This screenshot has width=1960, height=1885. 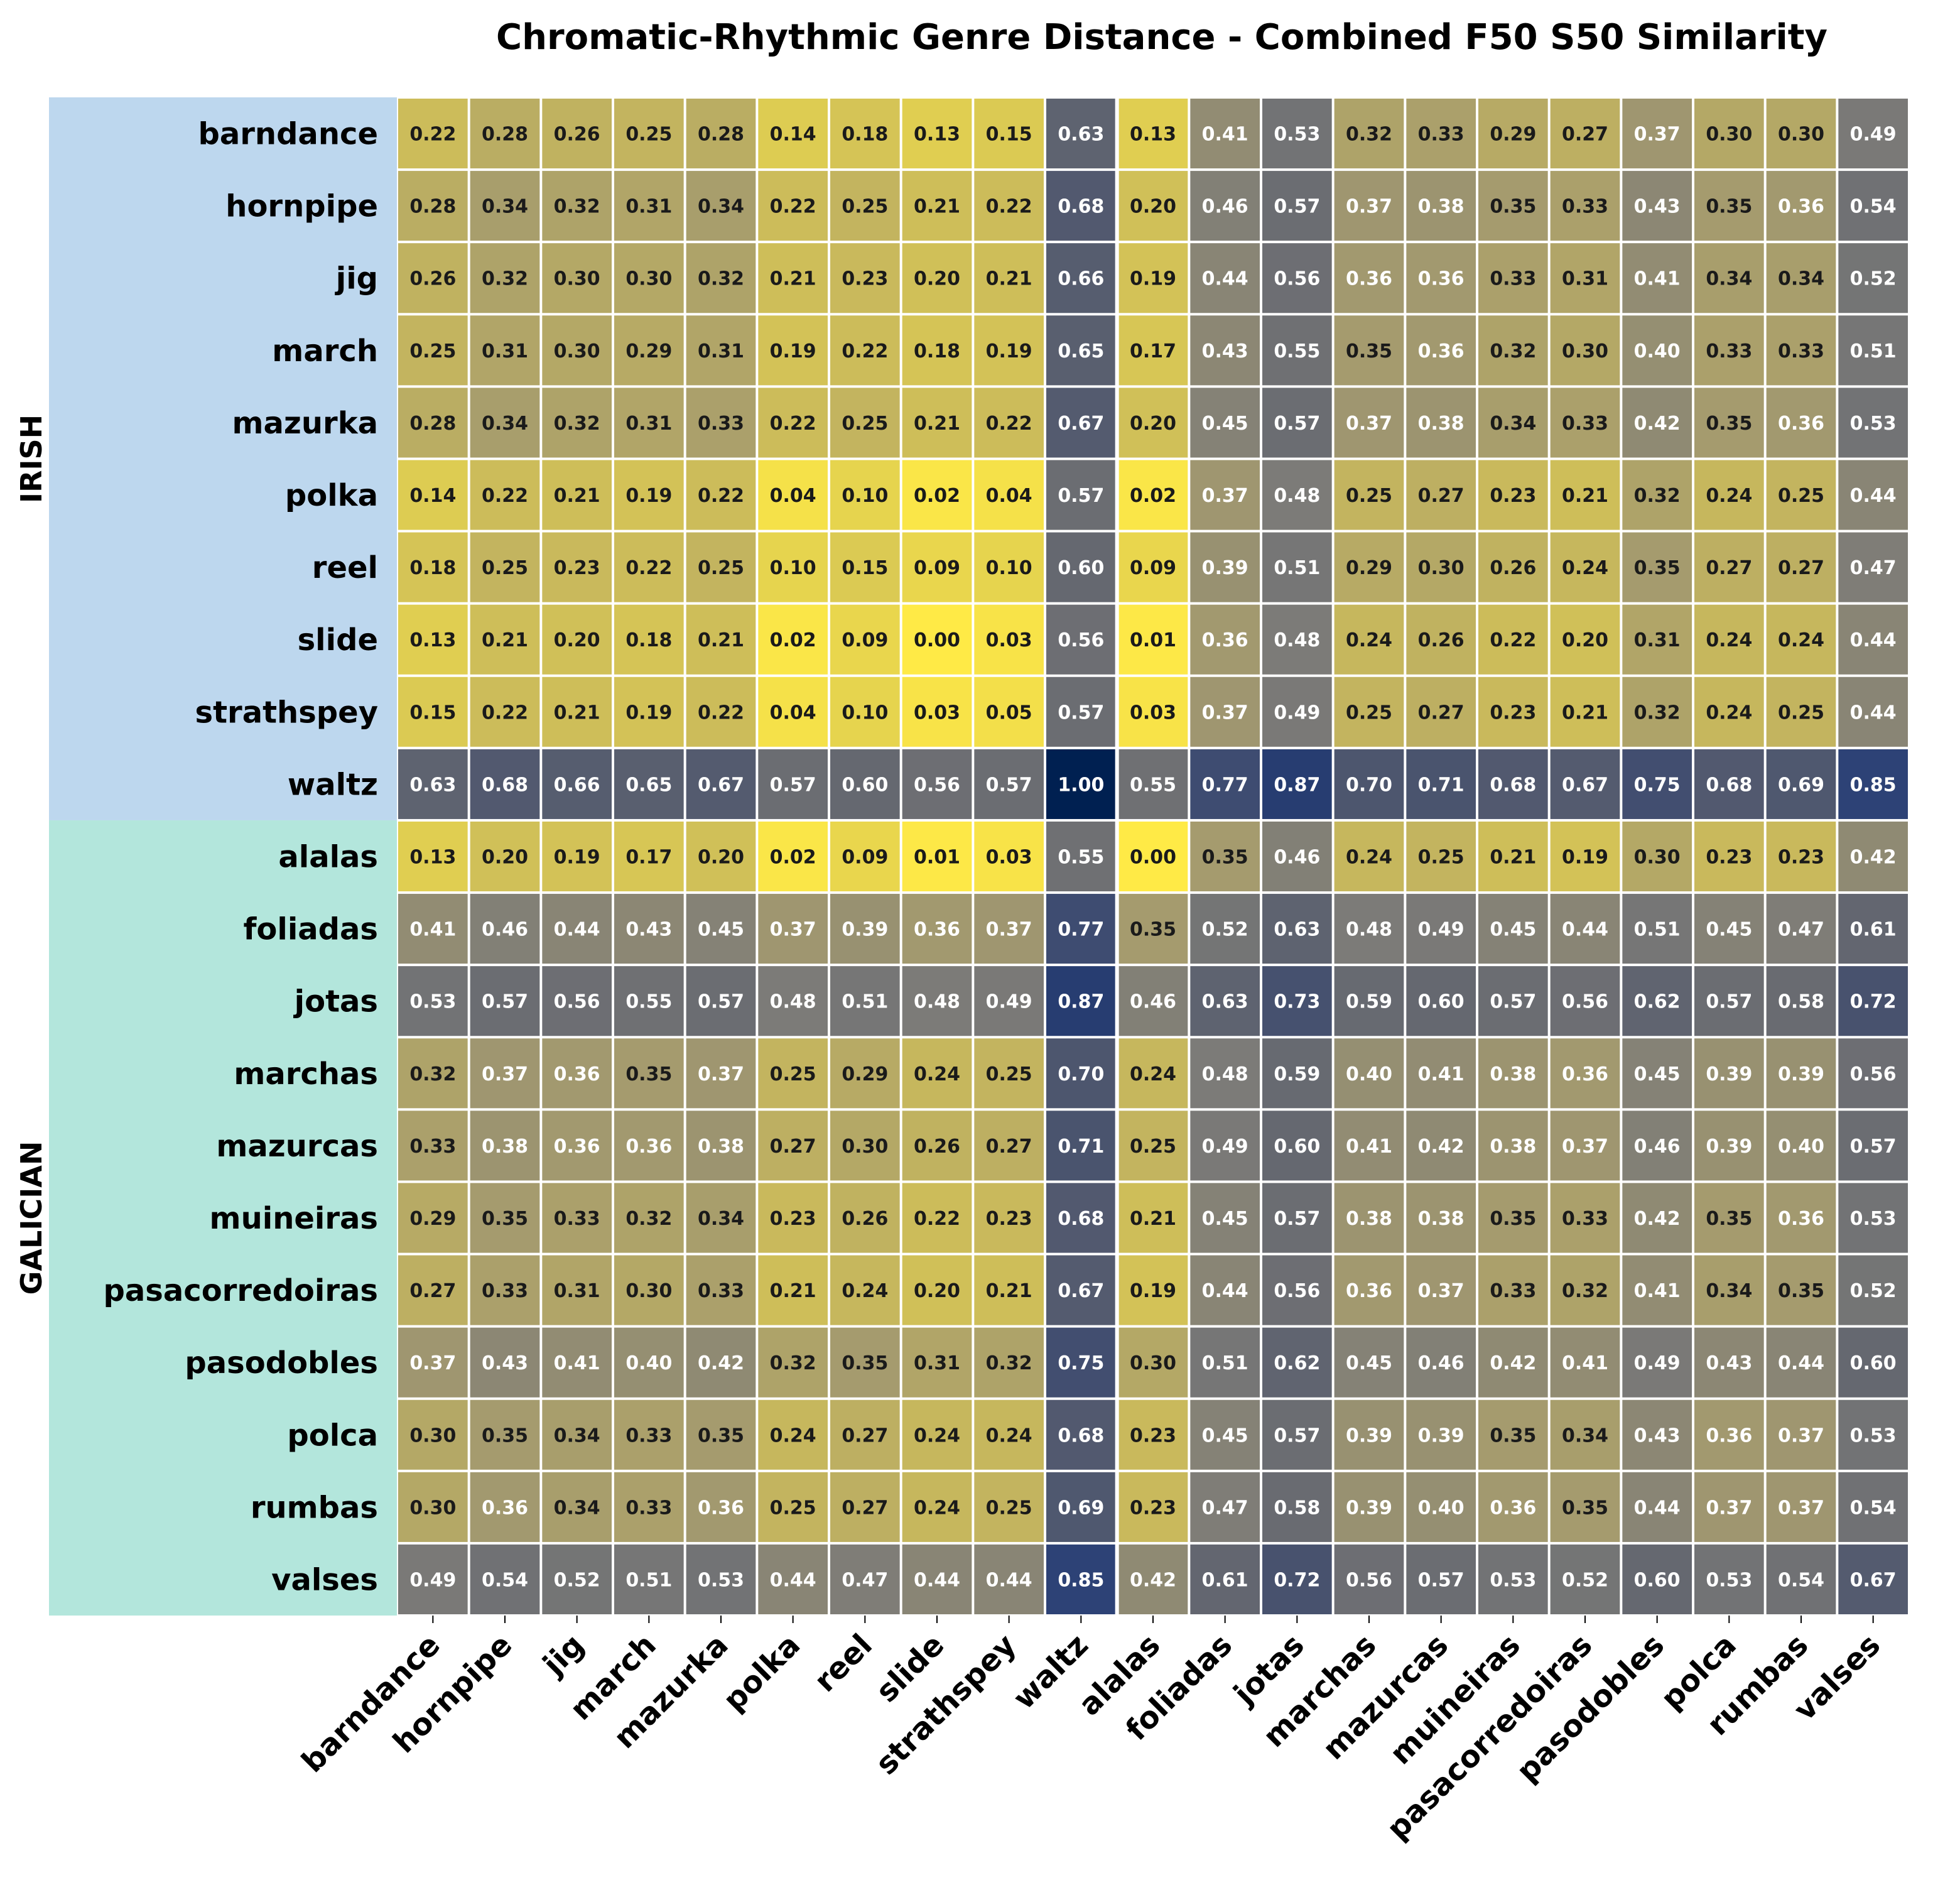 I want to click on cell-value-label: 0.53, so click(x=1297, y=135).